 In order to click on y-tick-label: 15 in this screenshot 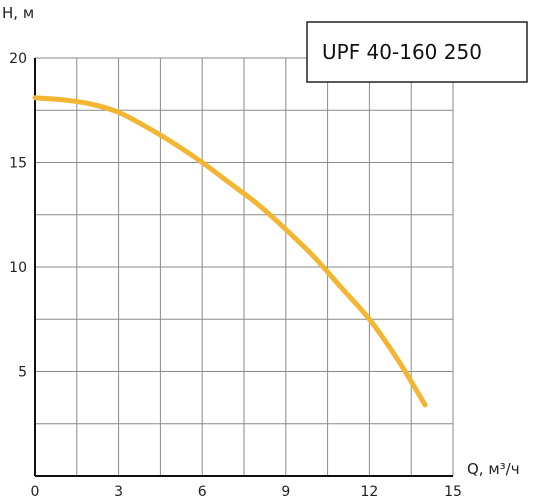, I will do `click(18, 164)`.